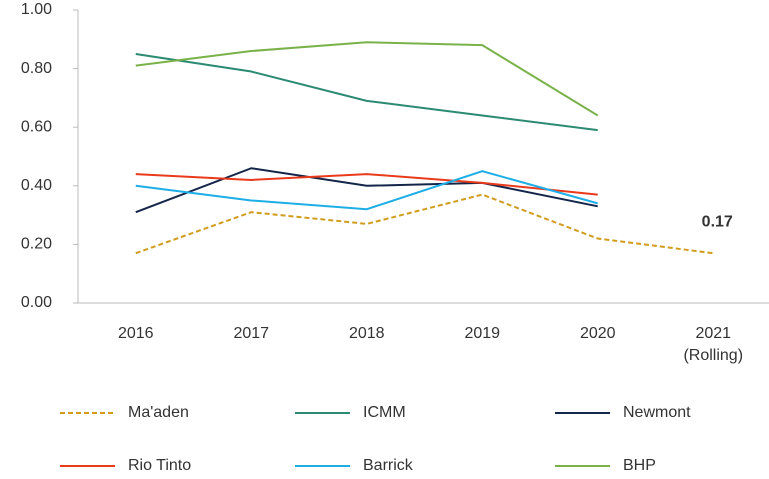 The image size is (769, 479). Describe the element at coordinates (717, 221) in the screenshot. I see `annotation: 0.17` at that location.